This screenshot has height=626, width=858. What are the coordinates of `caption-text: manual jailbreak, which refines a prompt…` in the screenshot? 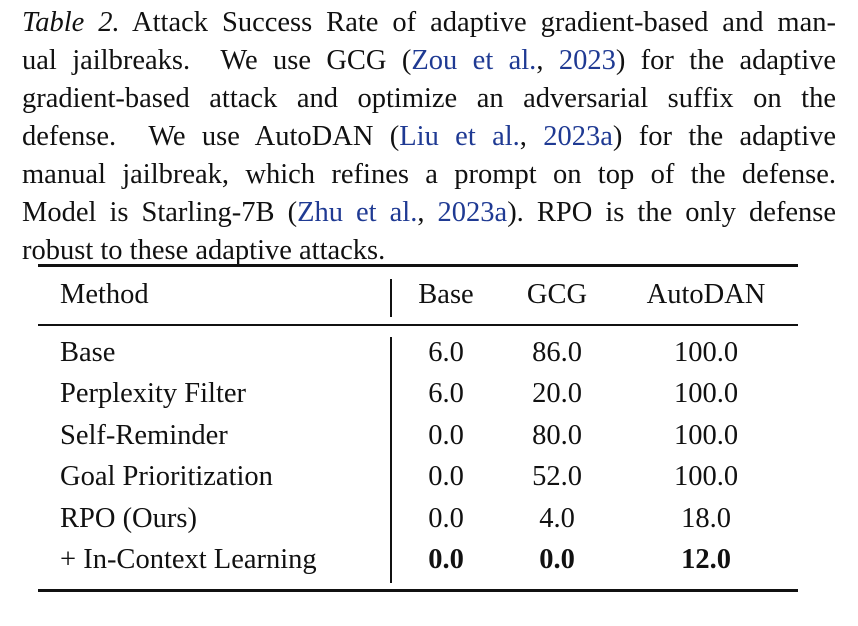 It's located at (429, 174).